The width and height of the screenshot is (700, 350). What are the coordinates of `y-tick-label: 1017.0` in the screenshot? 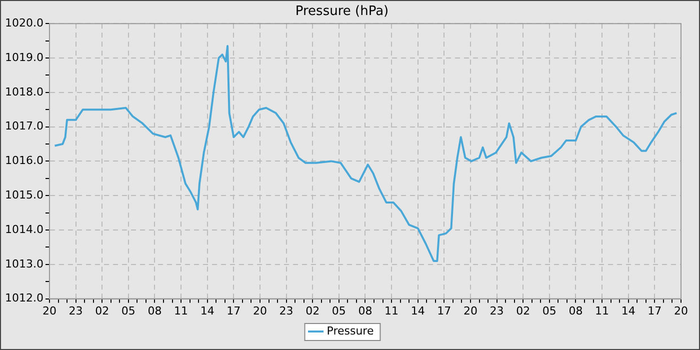 It's located at (24, 126).